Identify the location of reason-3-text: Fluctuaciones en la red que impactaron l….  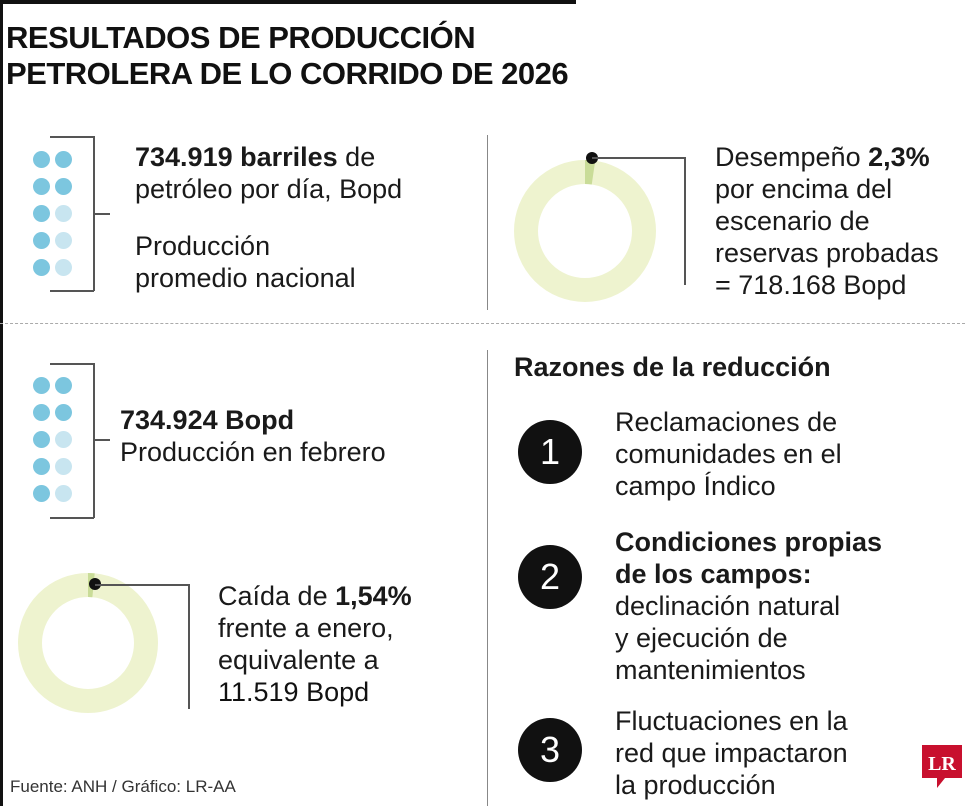
(731, 753).